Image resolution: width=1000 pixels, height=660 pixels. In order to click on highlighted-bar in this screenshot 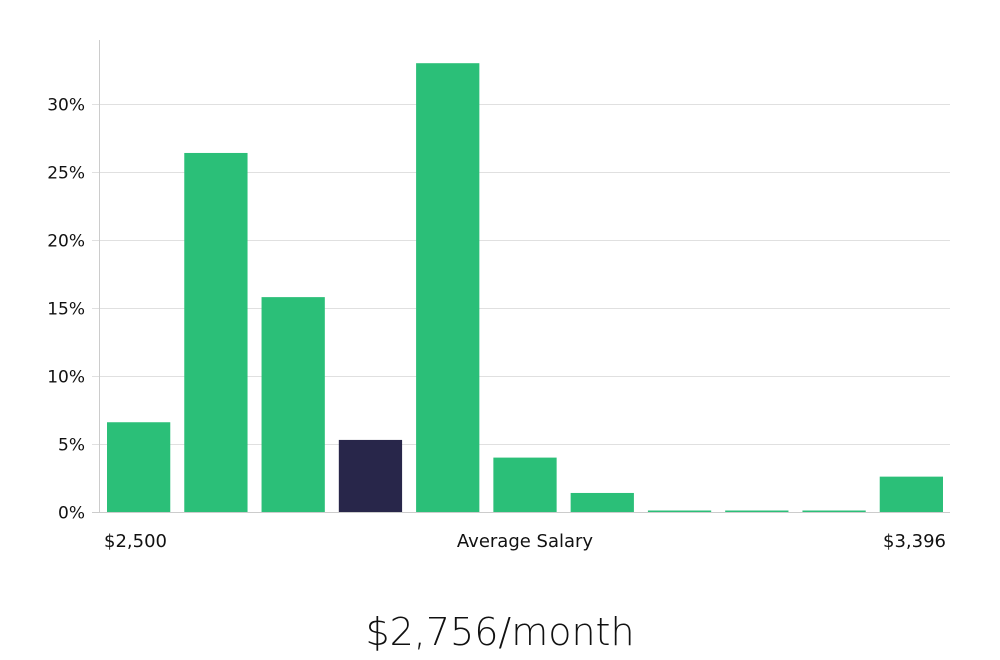, I will do `click(370, 475)`.